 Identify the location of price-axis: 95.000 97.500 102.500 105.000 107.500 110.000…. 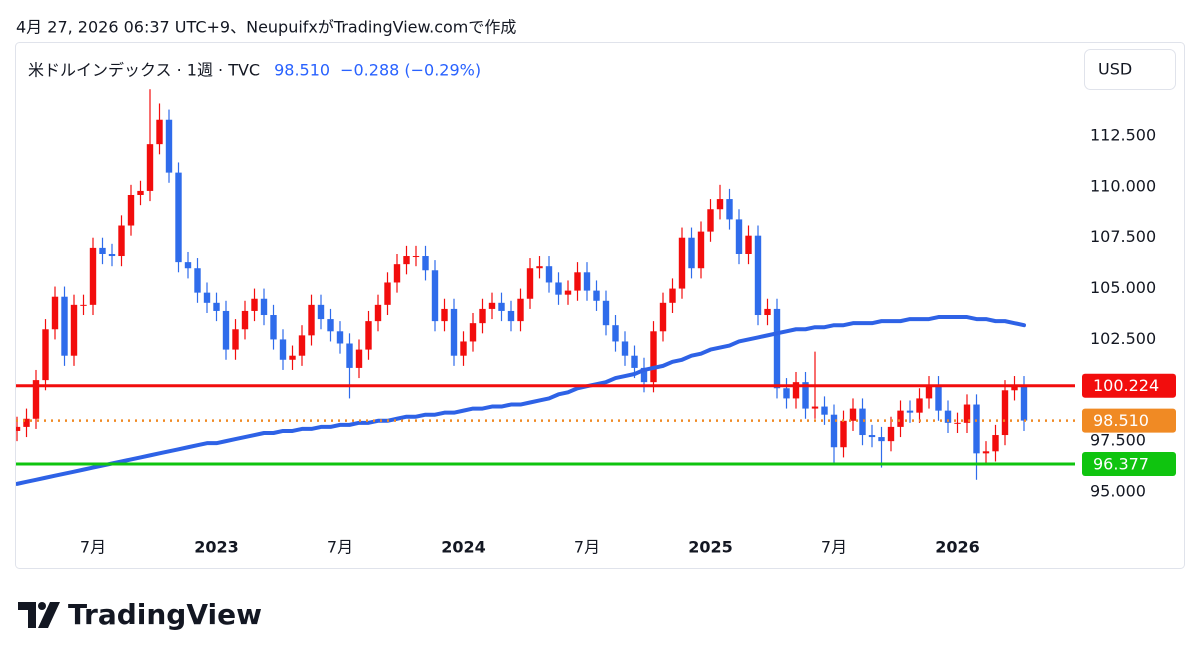
(1125, 313).